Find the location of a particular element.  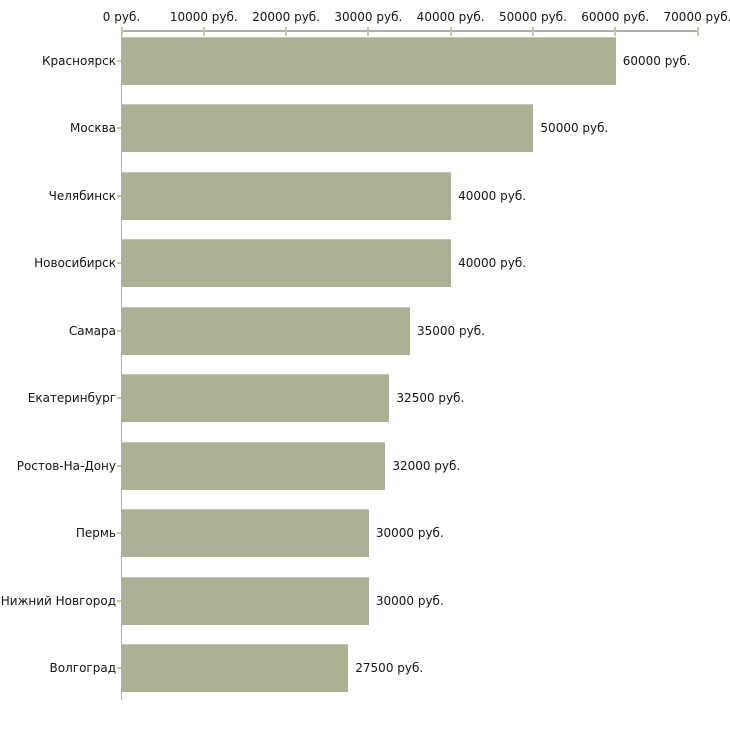

x-axis-tick-label: 40000 руб. is located at coordinates (450, 17).